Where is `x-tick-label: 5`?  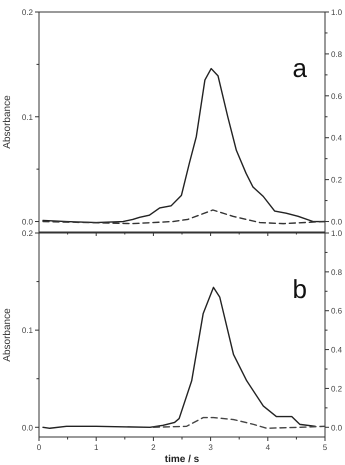 x-tick-label: 5 is located at coordinates (325, 447).